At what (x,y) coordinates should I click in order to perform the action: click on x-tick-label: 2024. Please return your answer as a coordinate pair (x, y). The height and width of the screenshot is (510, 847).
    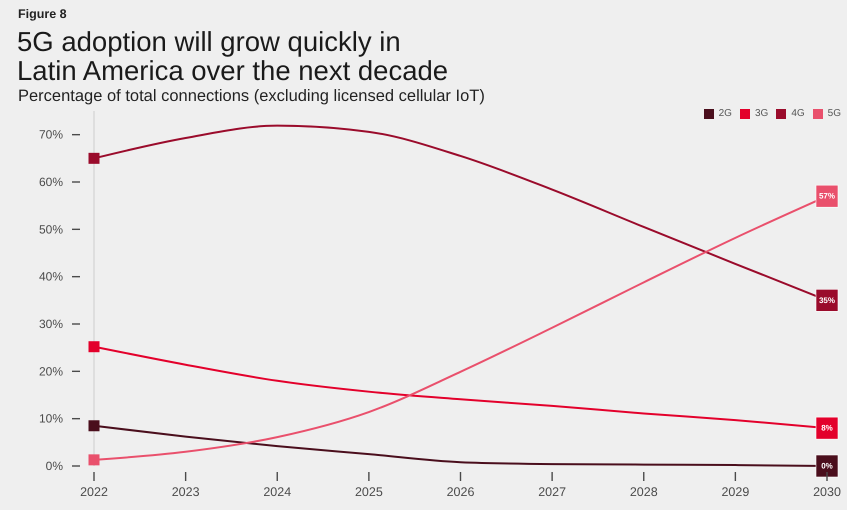
    Looking at the image, I should click on (277, 492).